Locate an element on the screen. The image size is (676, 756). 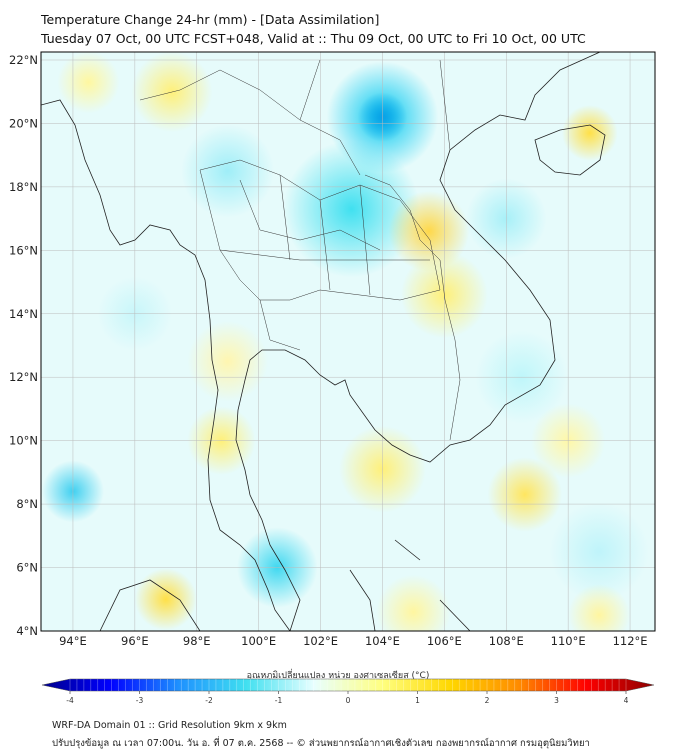
colorbar-tick-label: -2 is located at coordinates (209, 700).